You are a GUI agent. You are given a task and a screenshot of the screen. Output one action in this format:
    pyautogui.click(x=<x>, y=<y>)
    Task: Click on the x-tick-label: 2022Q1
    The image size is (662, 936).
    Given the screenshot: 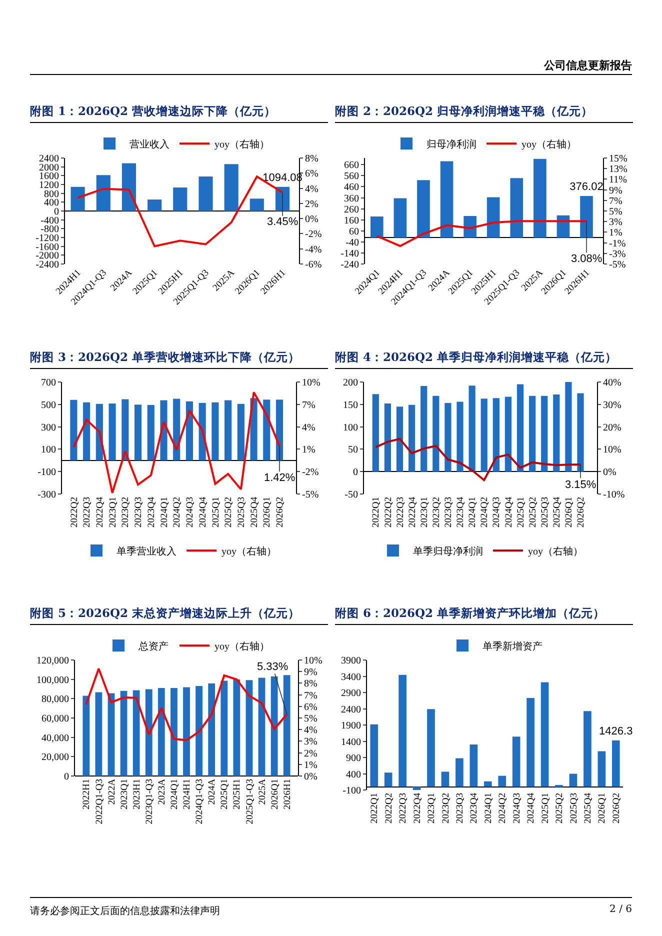 What is the action you would take?
    pyautogui.click(x=375, y=808)
    